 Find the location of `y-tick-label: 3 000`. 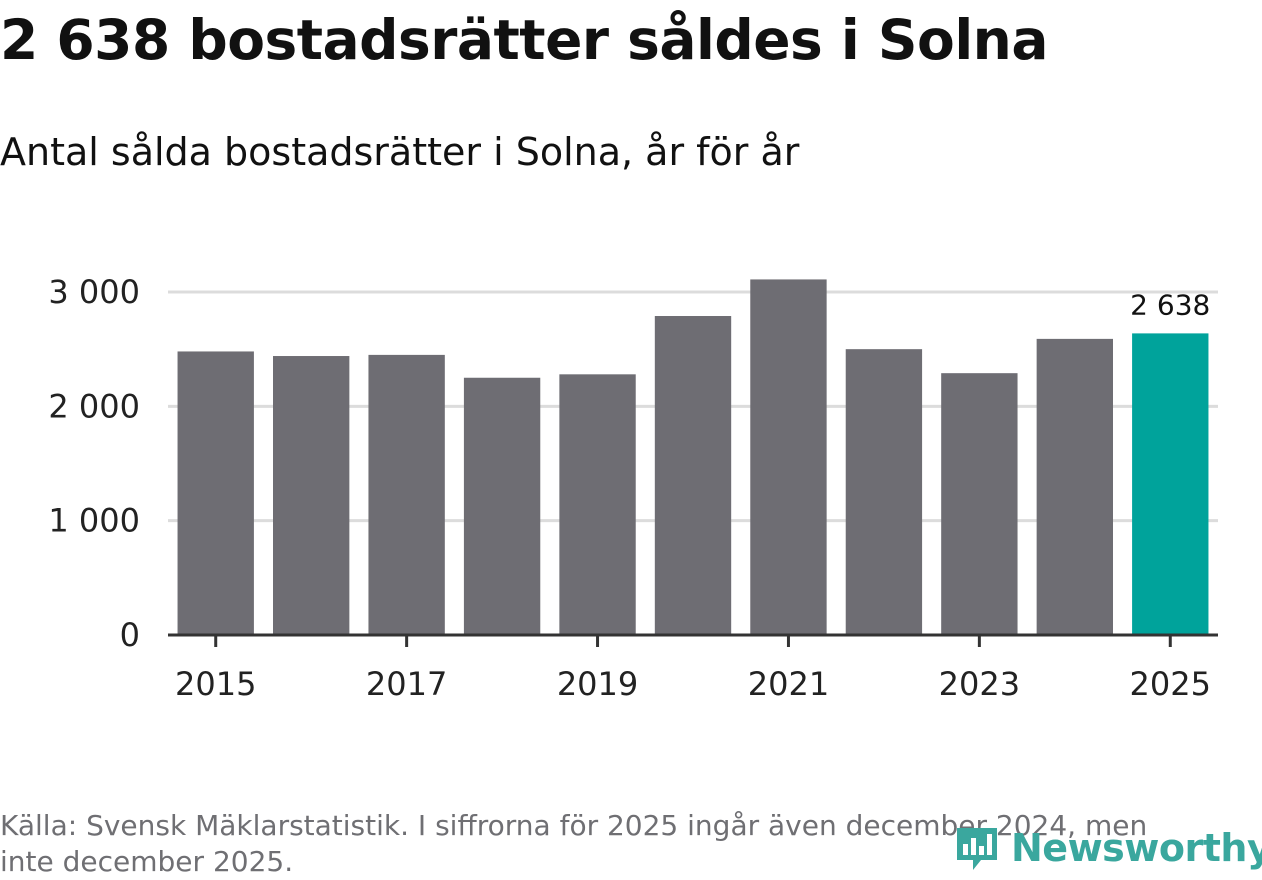

y-tick-label: 3 000 is located at coordinates (94, 292).